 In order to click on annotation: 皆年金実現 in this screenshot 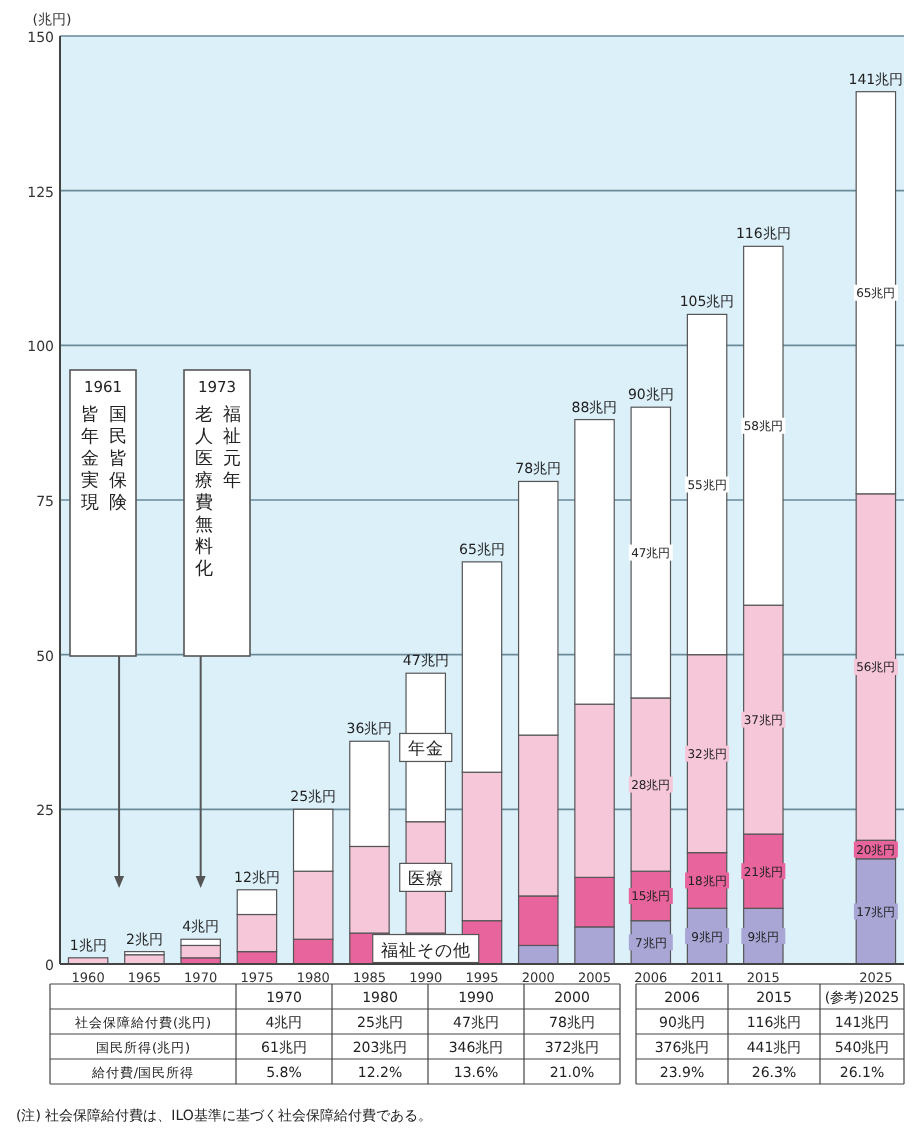, I will do `click(90, 459)`.